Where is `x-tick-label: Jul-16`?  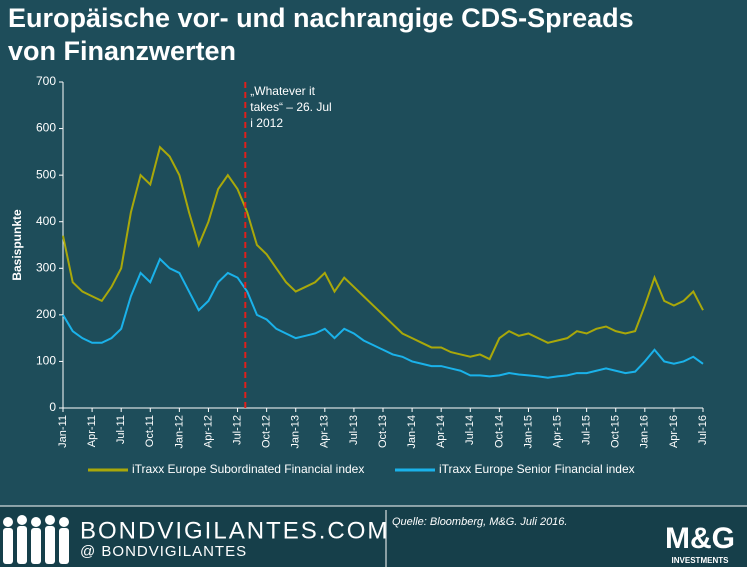 x-tick-label: Jul-16 is located at coordinates (703, 430).